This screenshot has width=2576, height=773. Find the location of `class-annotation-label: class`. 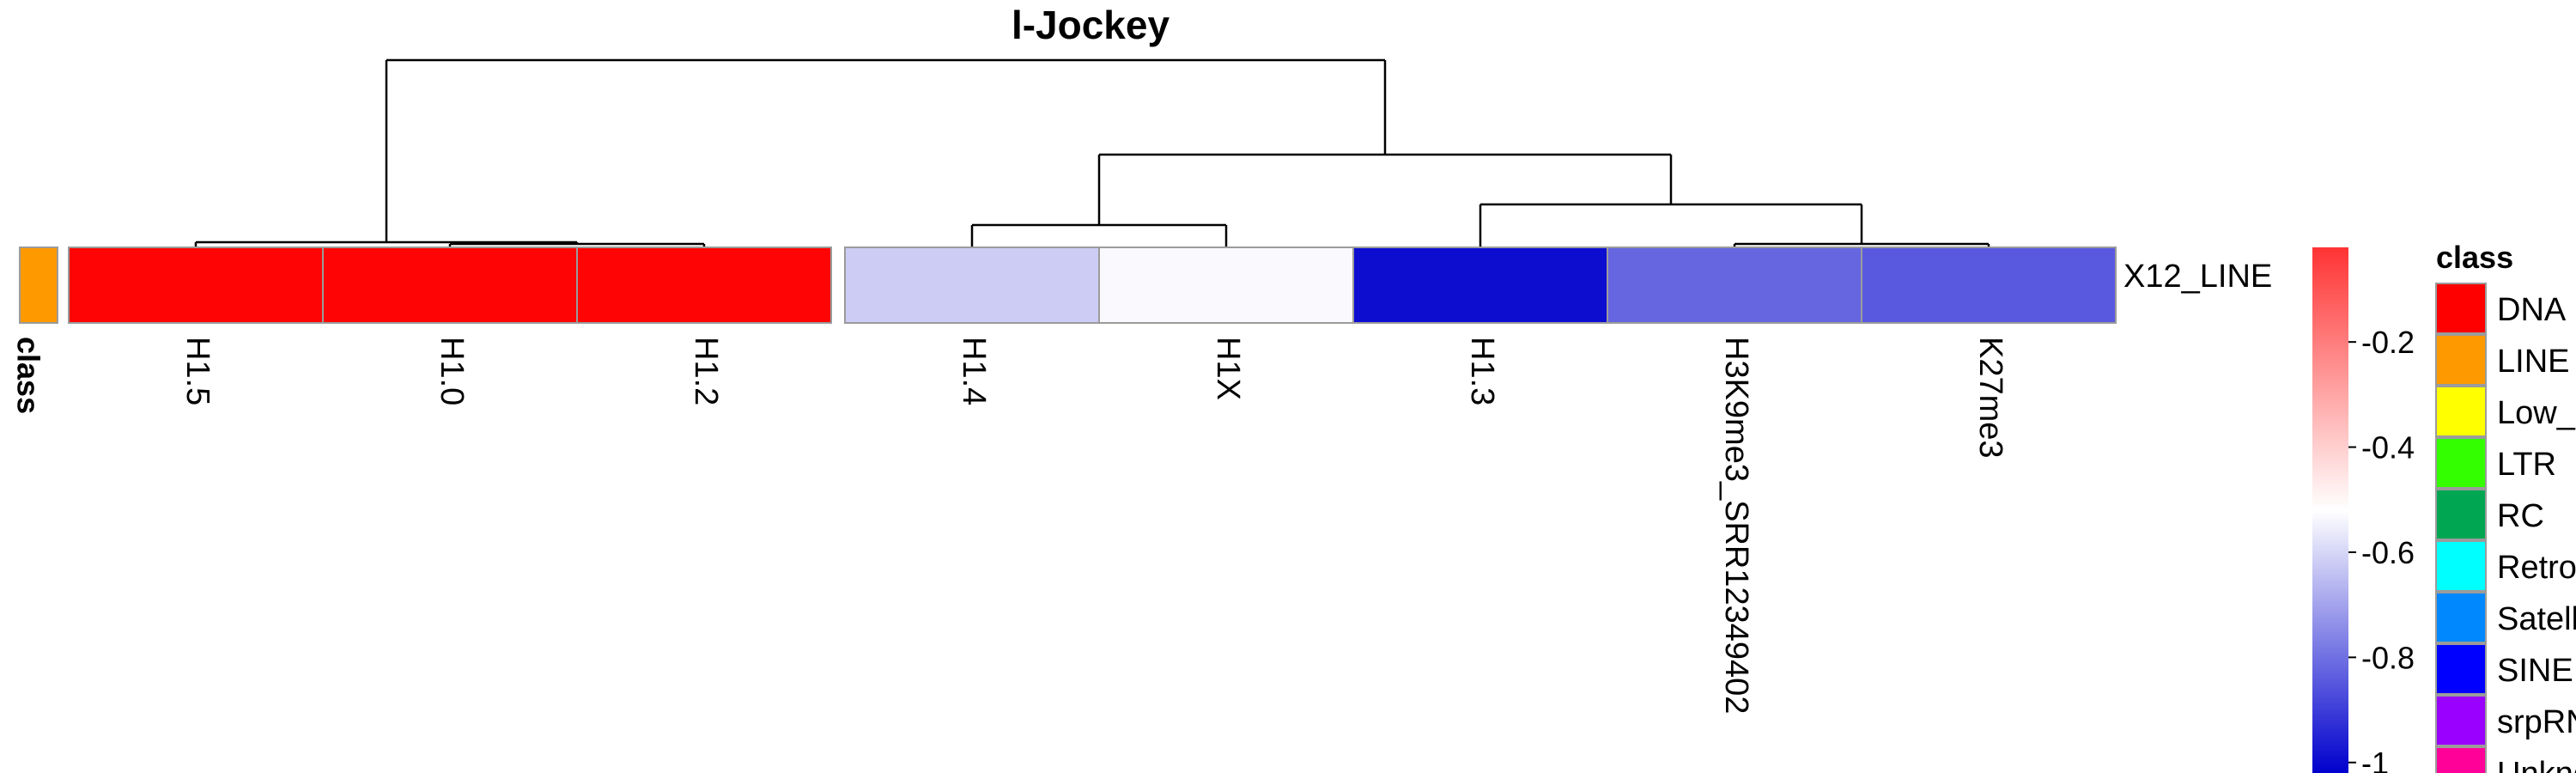

class-annotation-label: class is located at coordinates (28, 375).